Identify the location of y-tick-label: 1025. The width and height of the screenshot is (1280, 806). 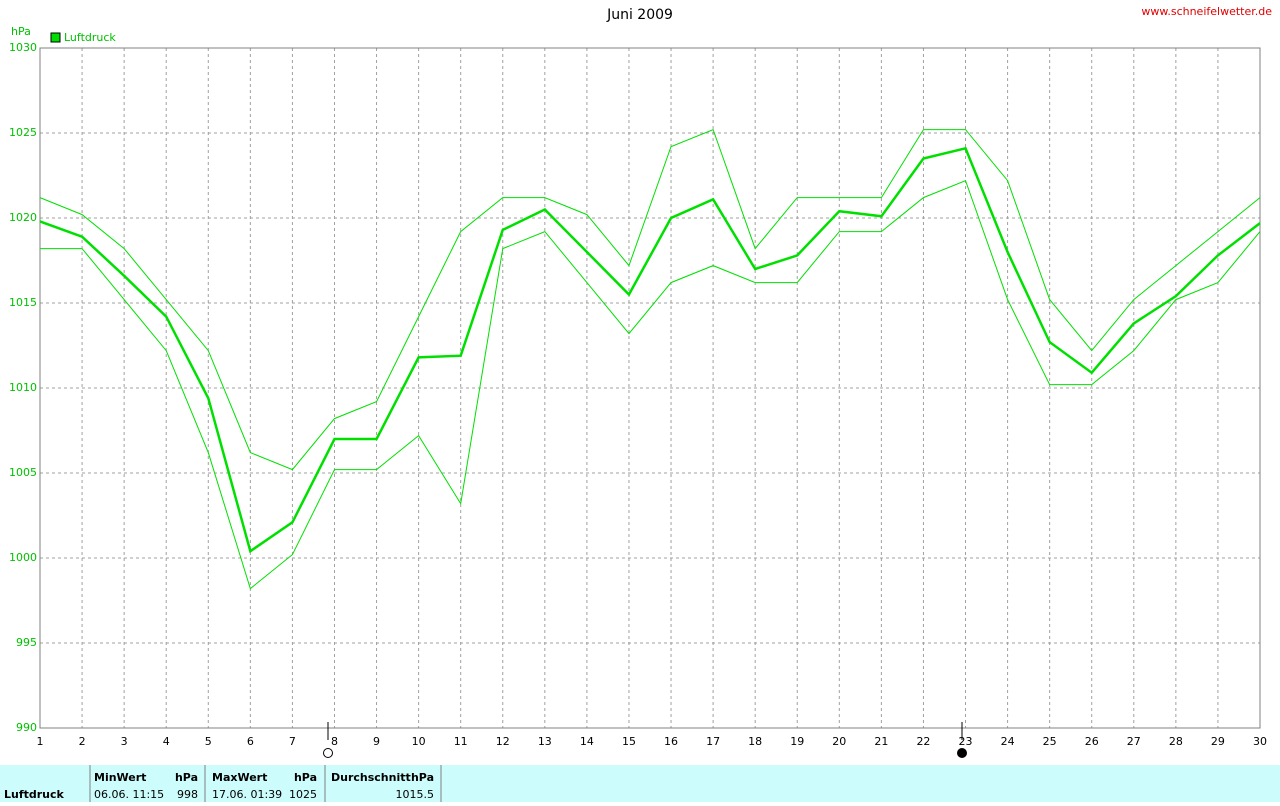
(23, 132).